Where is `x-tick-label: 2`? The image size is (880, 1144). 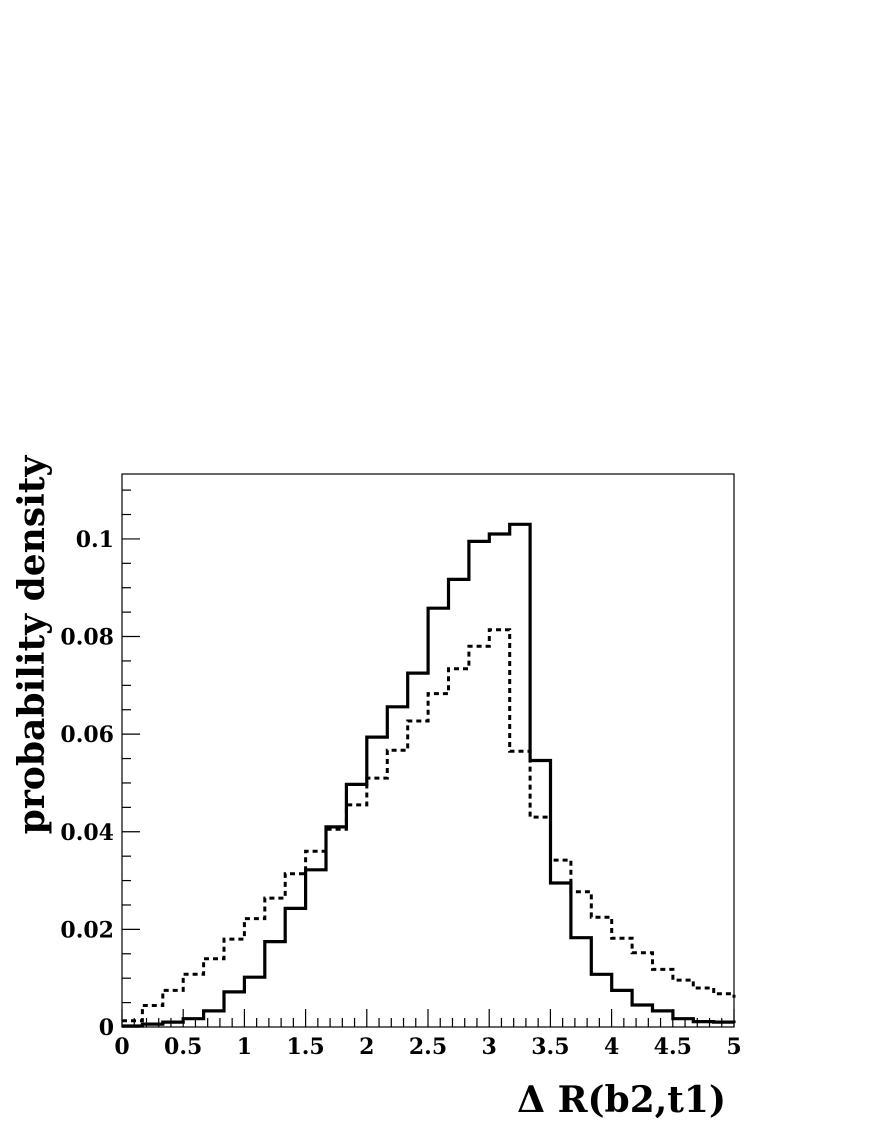 x-tick-label: 2 is located at coordinates (366, 1047).